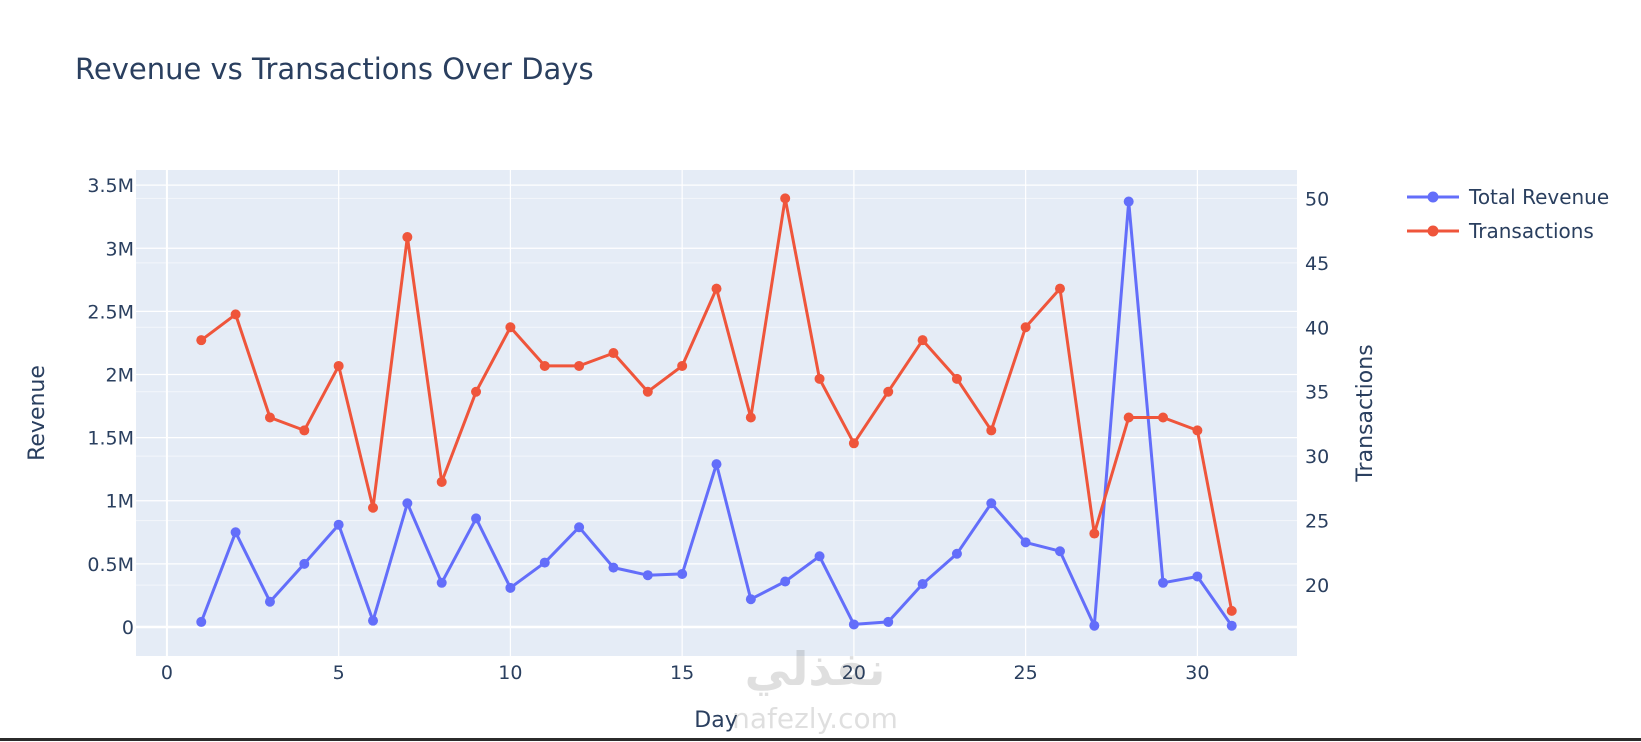 This screenshot has width=1641, height=742. What do you see at coordinates (1508, 197) in the screenshot?
I see `legend-item-total-revenue: Total Revenue` at bounding box center [1508, 197].